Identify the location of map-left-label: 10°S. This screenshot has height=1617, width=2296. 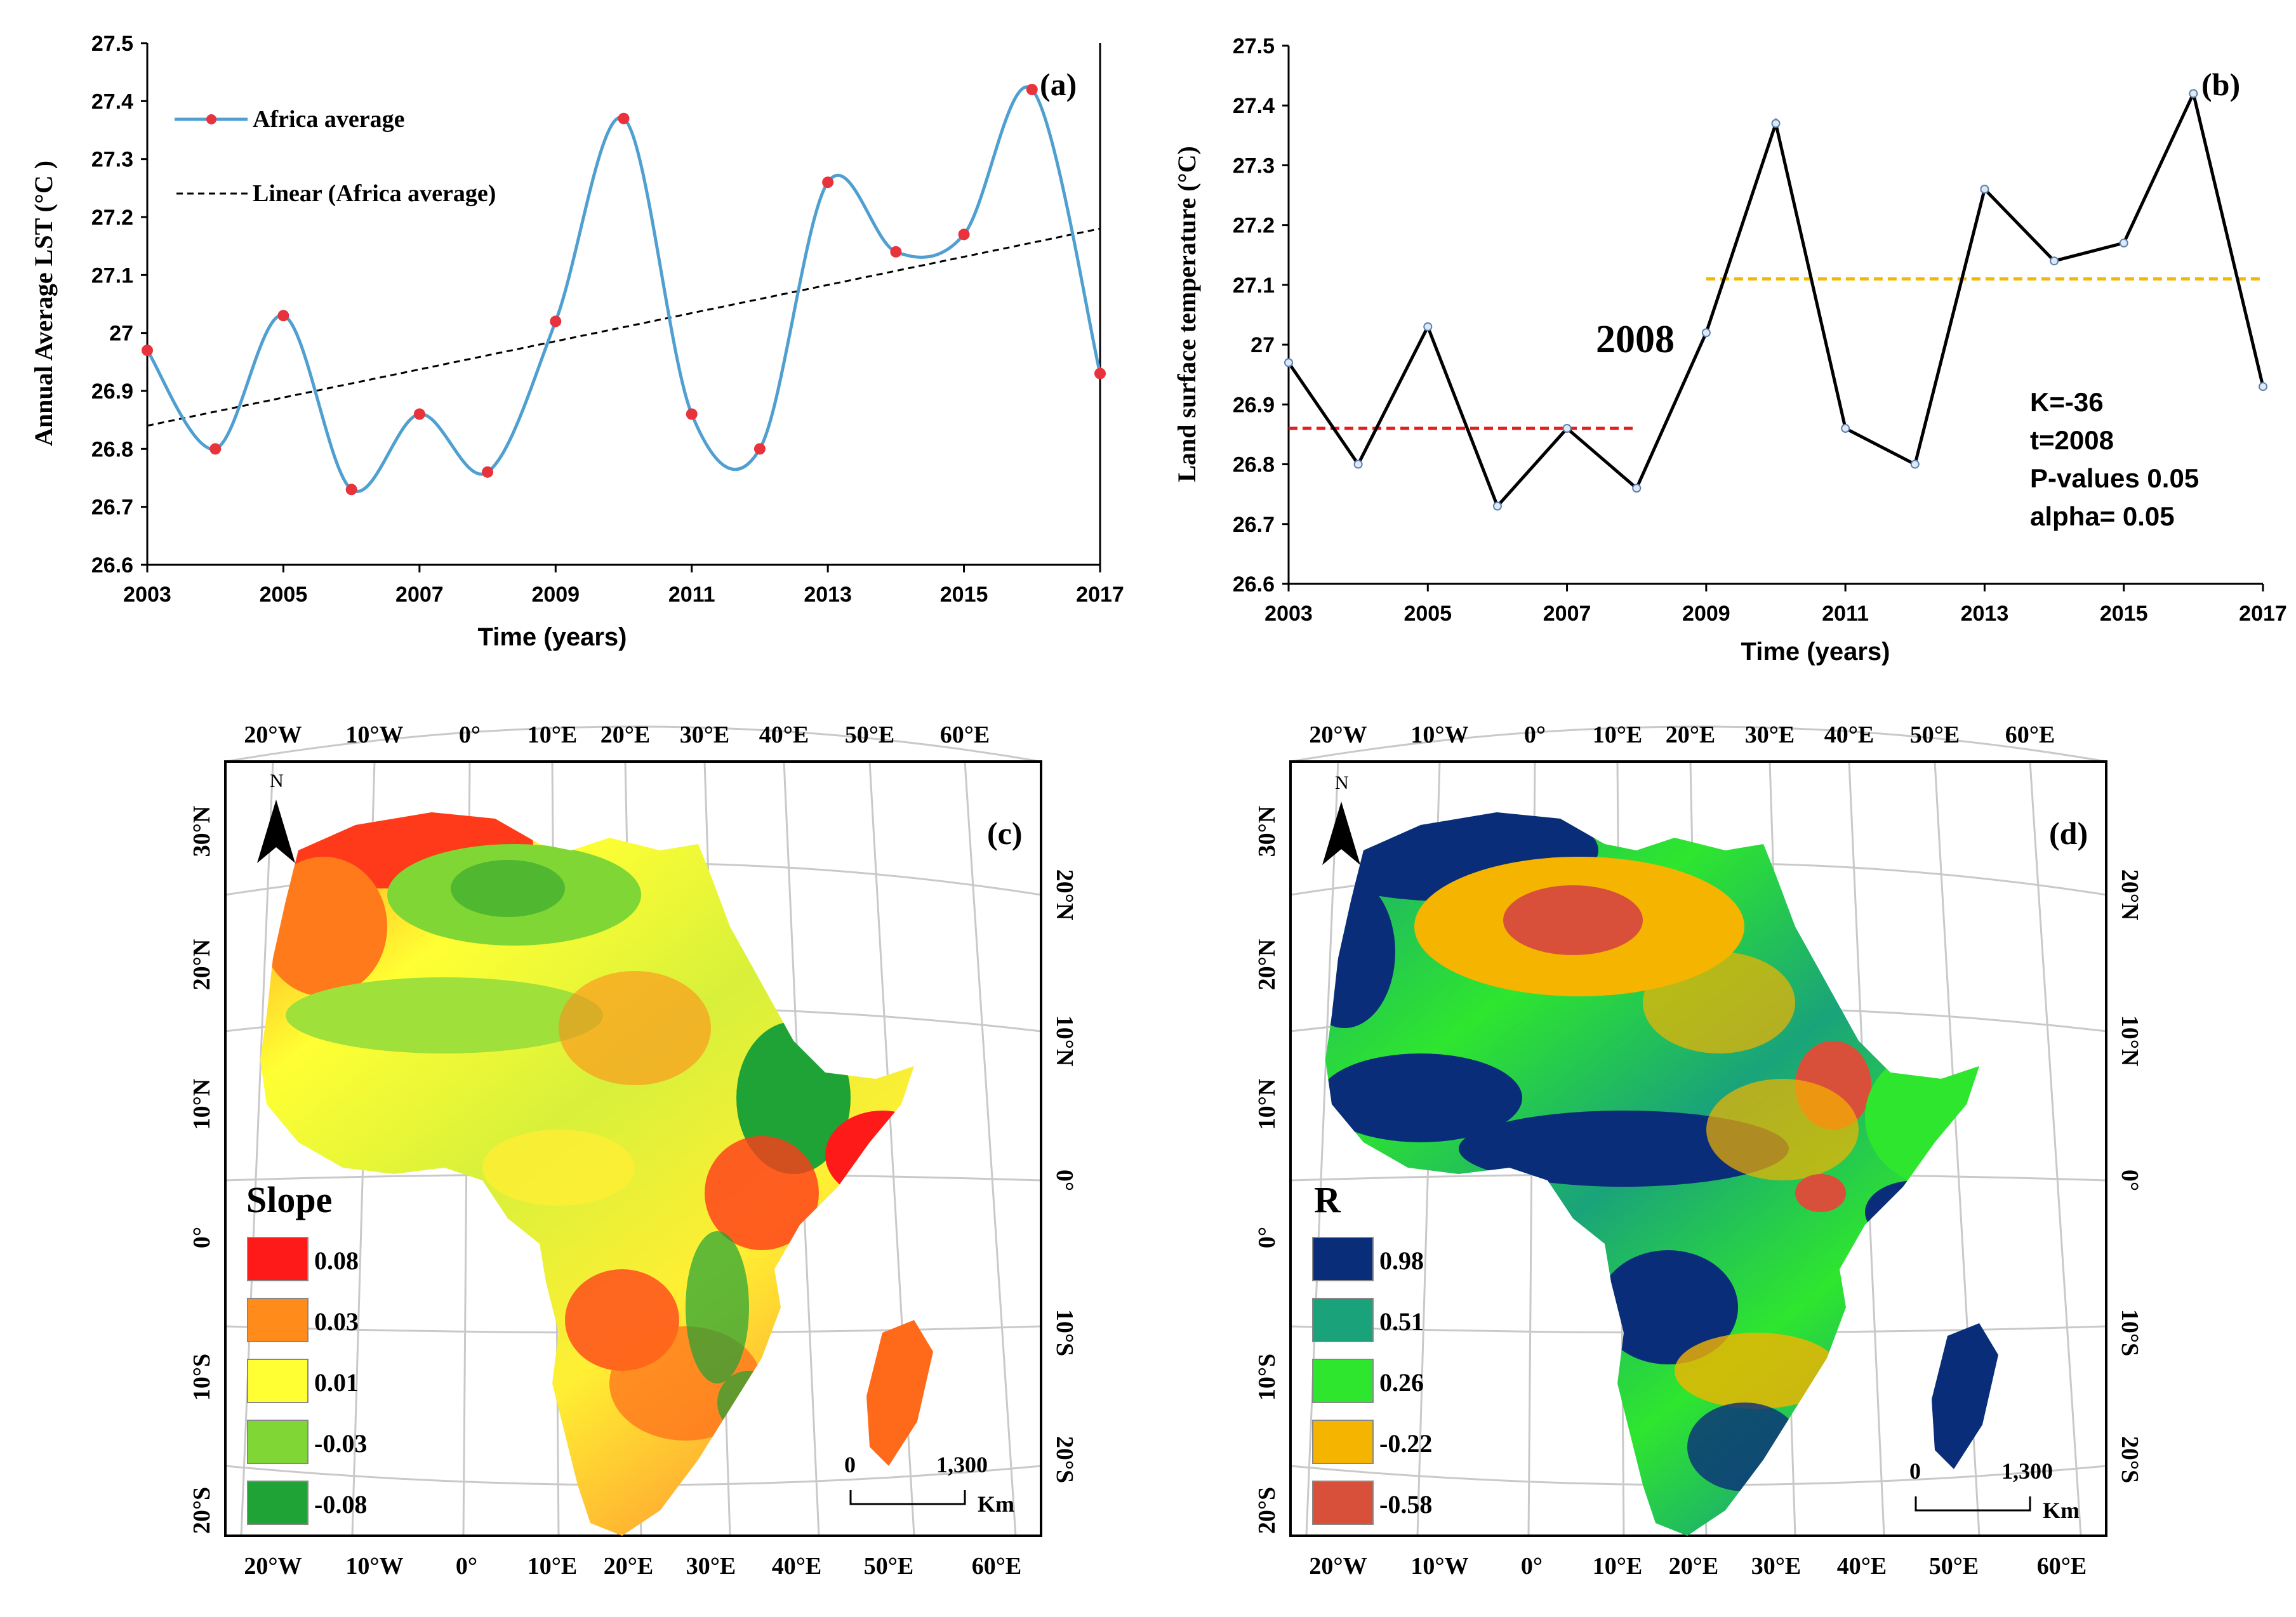
(1267, 1377).